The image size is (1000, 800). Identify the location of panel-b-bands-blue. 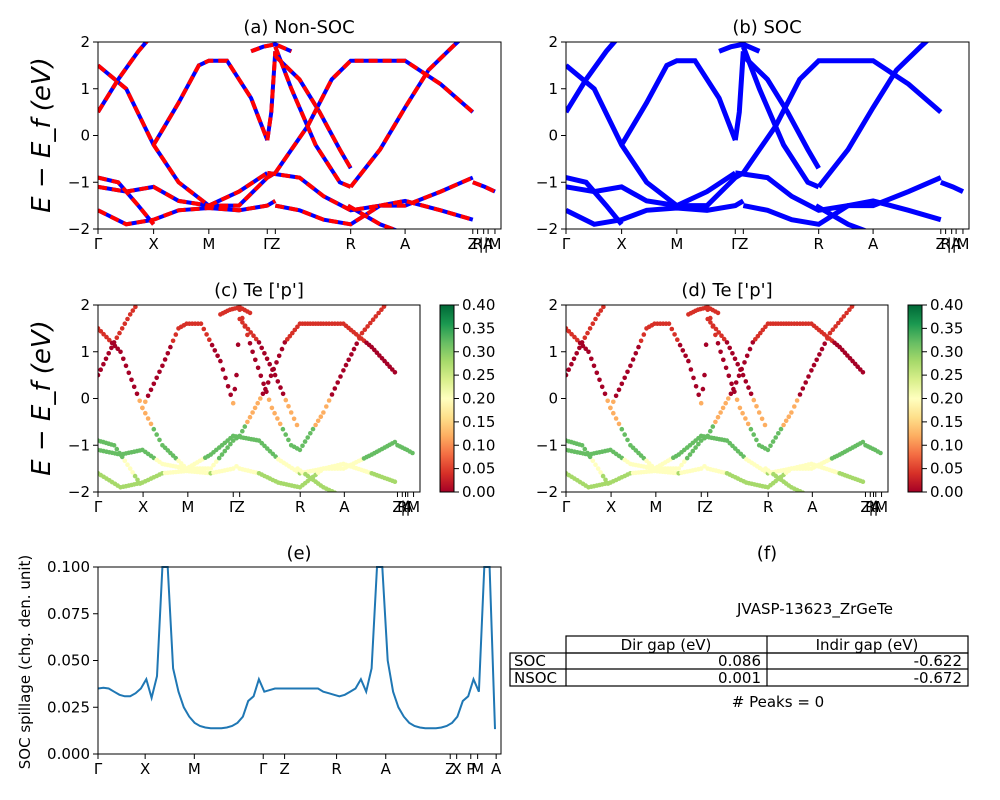
(765, 135).